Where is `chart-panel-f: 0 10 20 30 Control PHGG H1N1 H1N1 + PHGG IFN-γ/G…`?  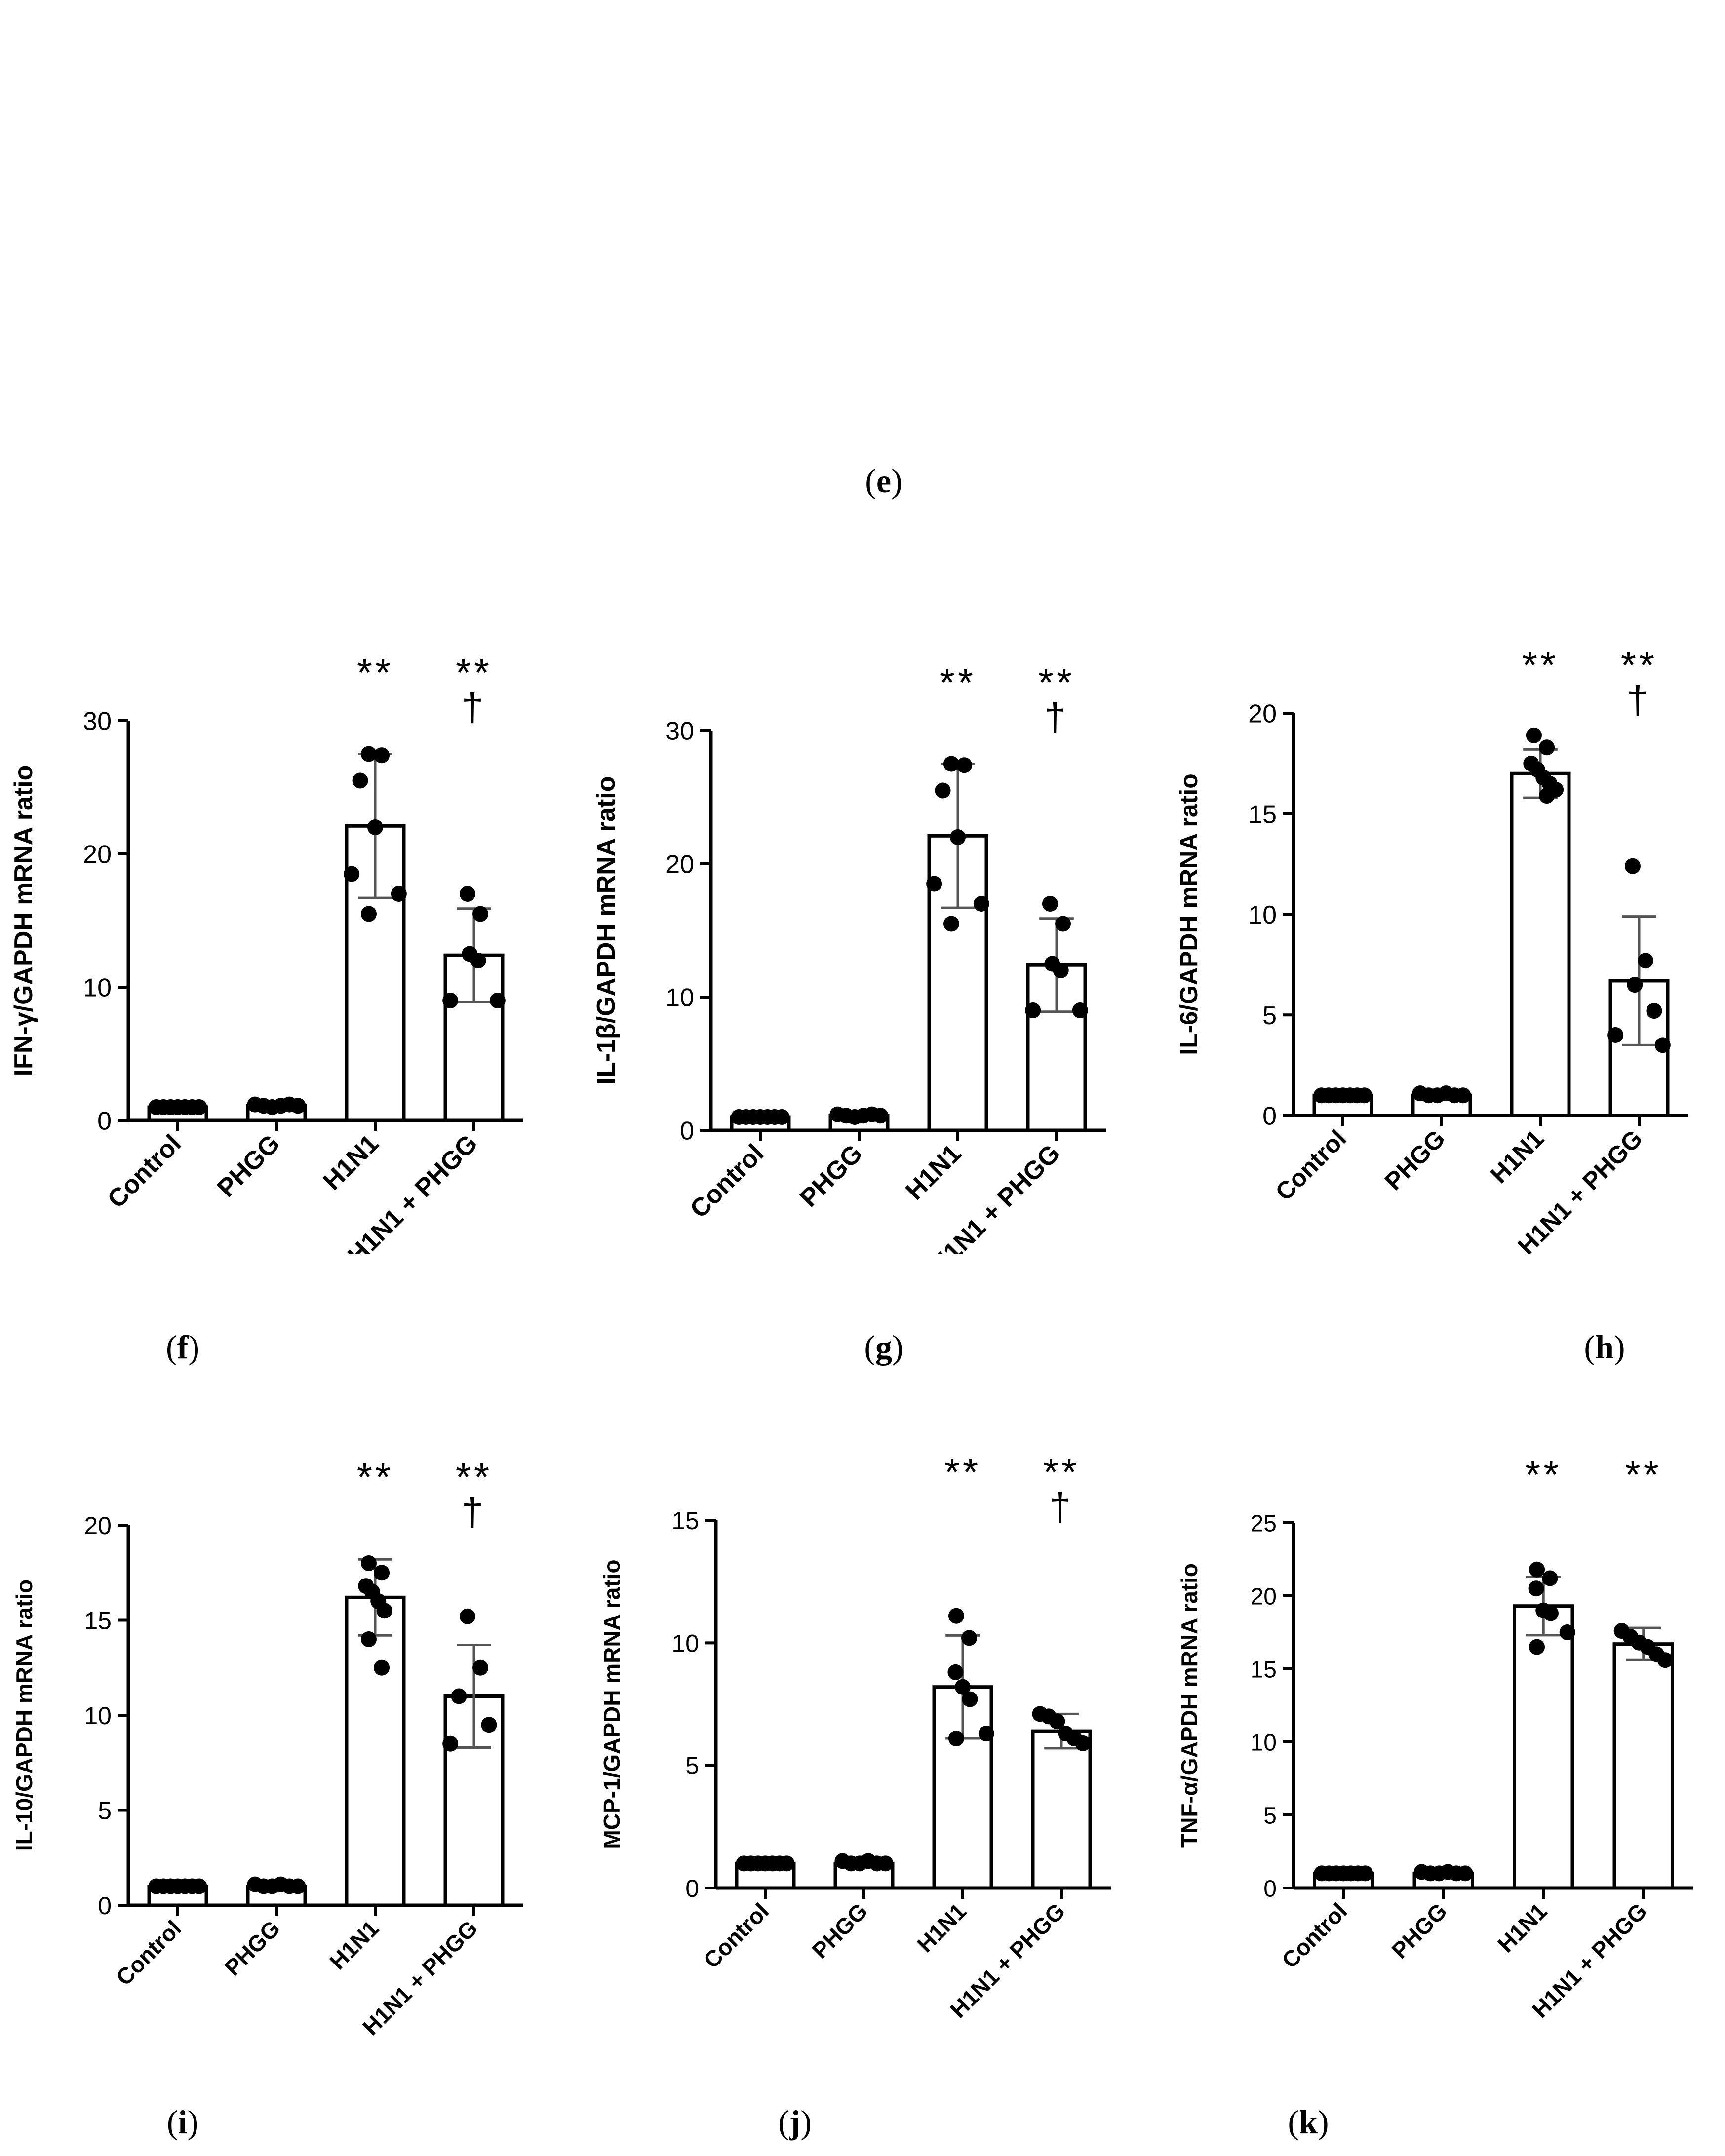
chart-panel-f: 0 10 20 30 Control PHGG H1N1 H1N1 + PHGG IFN-γ/G… is located at coordinates (281, 956).